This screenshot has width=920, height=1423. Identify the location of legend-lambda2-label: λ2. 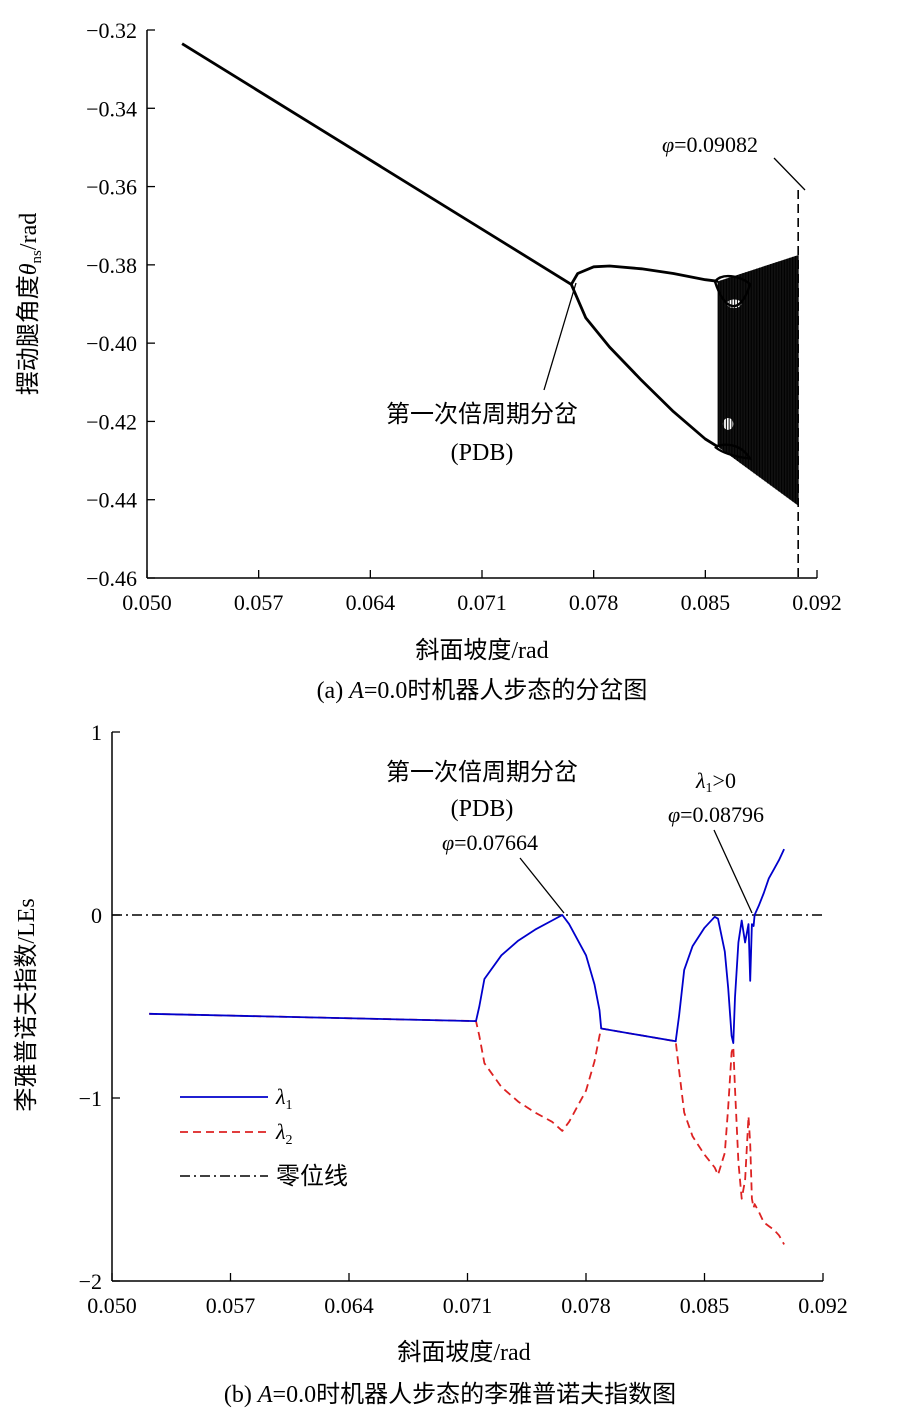
(284, 1133).